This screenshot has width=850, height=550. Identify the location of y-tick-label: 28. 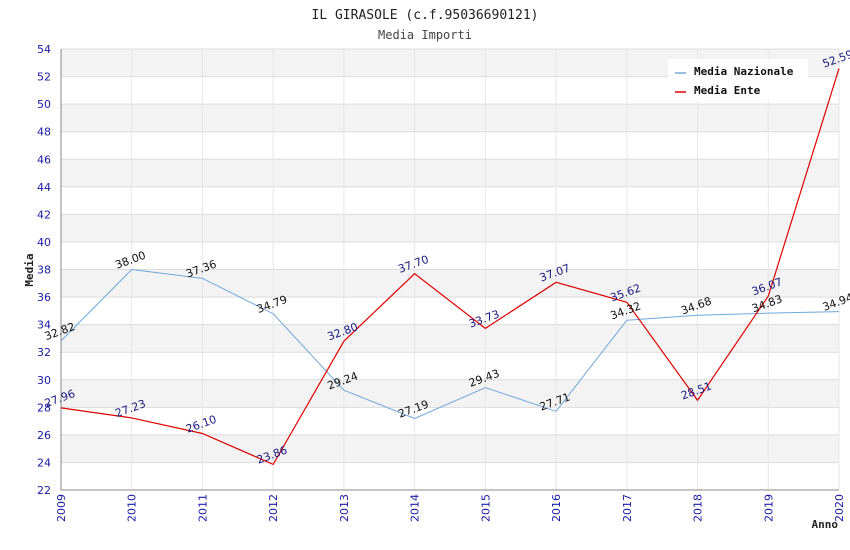
(44, 407).